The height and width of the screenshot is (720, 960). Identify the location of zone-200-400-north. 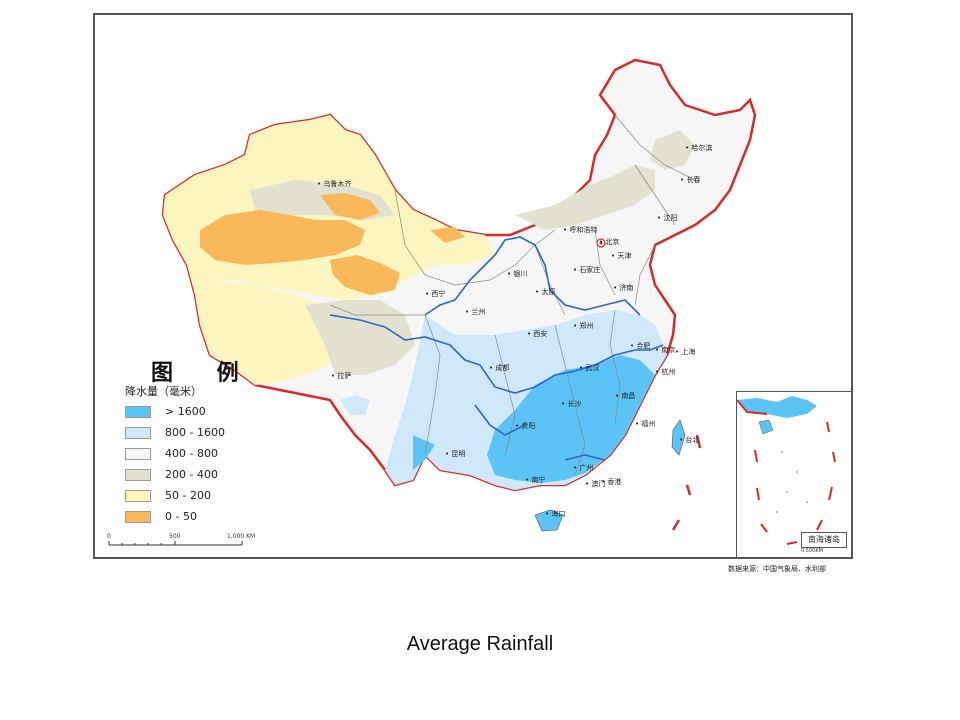
(585, 197).